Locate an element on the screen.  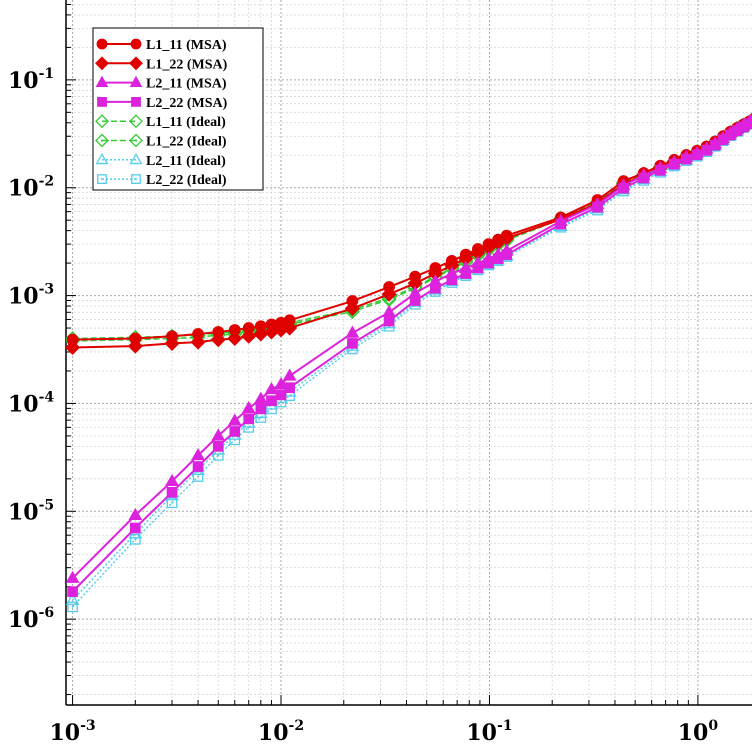
x-tick-label: 10⁻³ is located at coordinates (72, 732).